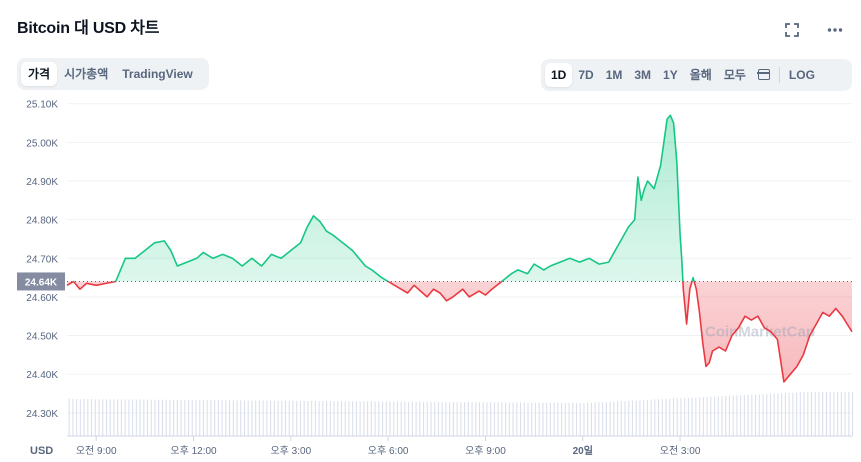 This screenshot has height=462, width=861. What do you see at coordinates (583, 450) in the screenshot?
I see `x-tick-label: 20일` at bounding box center [583, 450].